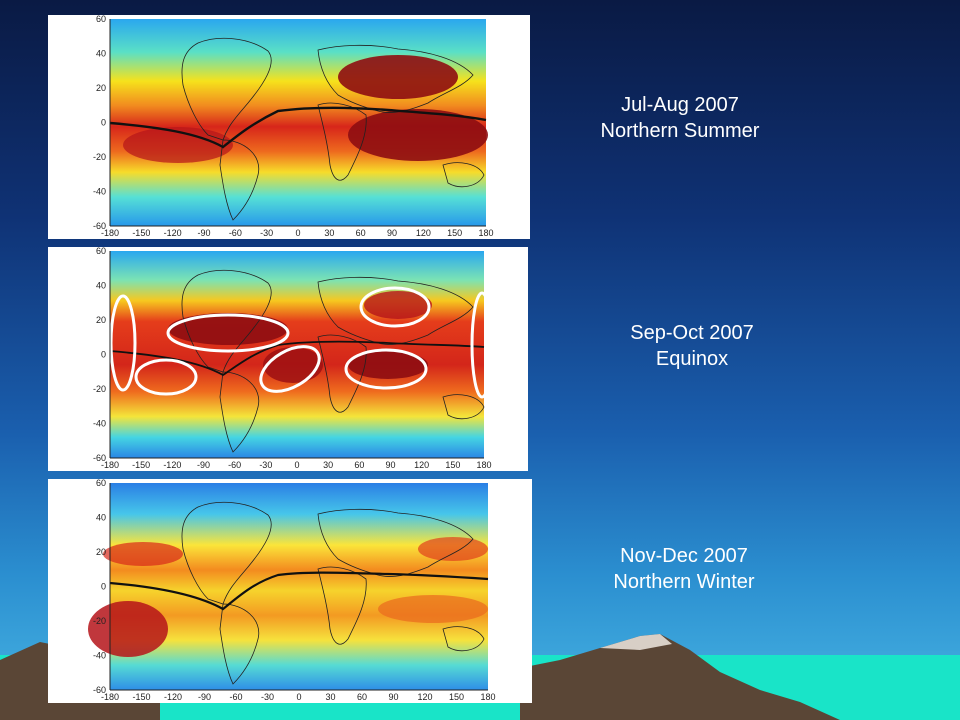  I want to click on caption-season: Equinox, so click(692, 359).